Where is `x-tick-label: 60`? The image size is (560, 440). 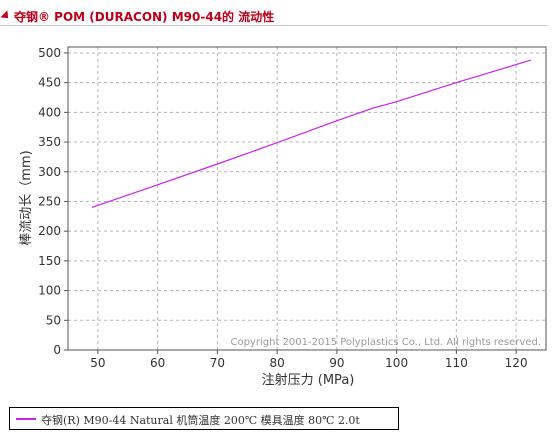 x-tick-label: 60 is located at coordinates (157, 363).